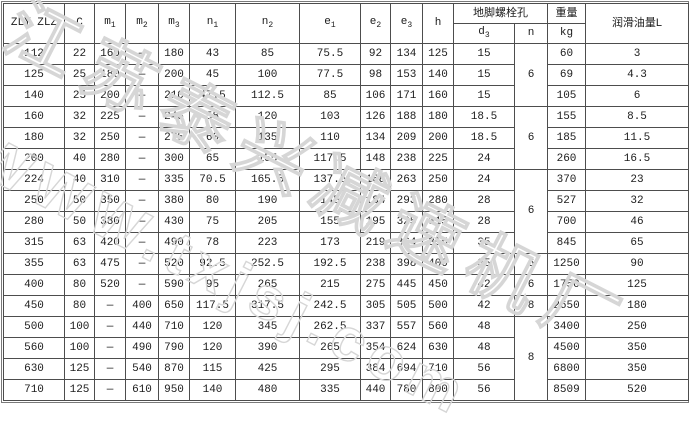 This screenshot has width=691, height=430. I want to click on cell: 315, so click(438, 222).